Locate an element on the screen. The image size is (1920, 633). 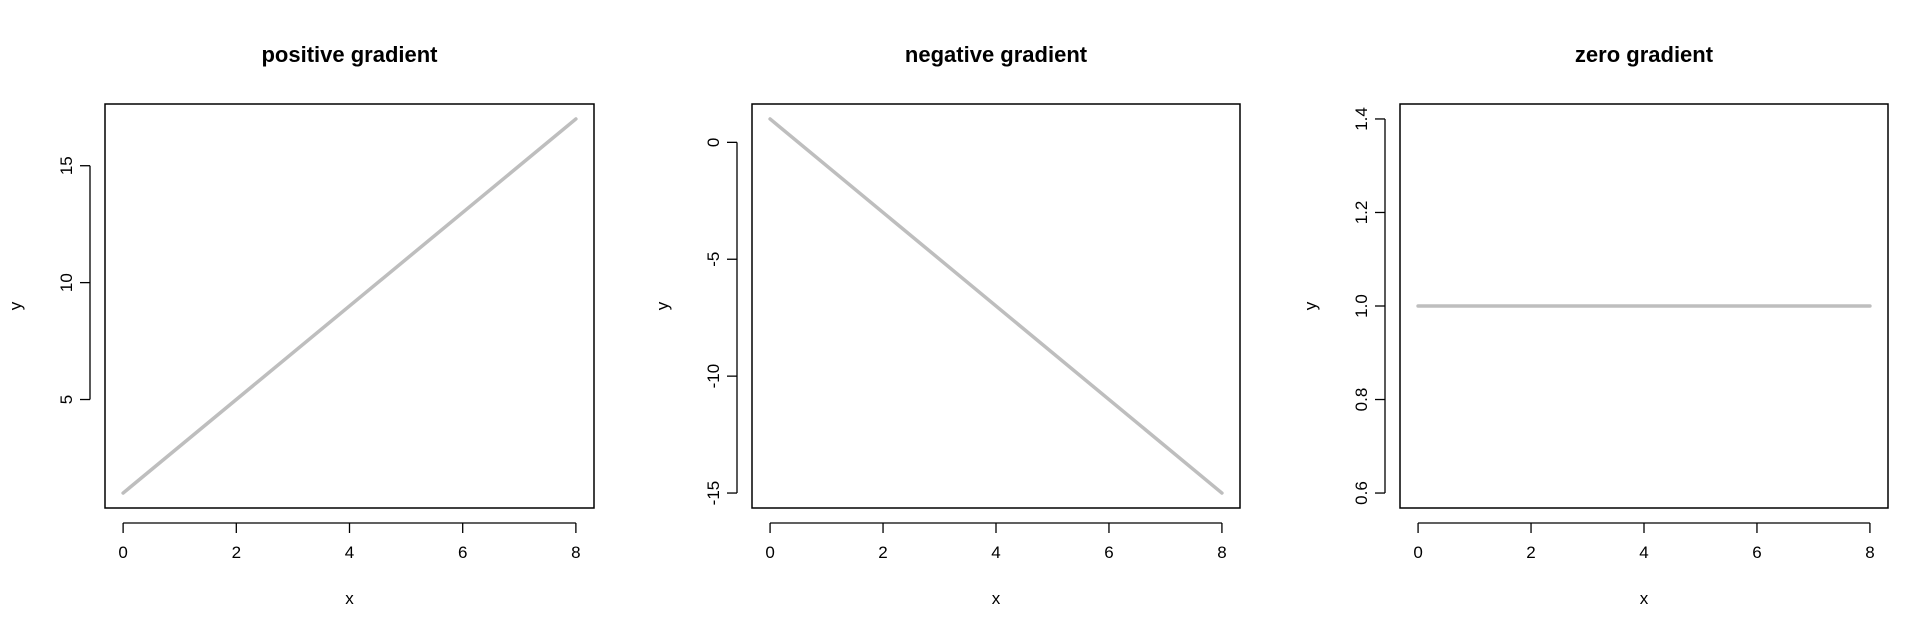
chart-title: negative gradient is located at coordinates (996, 54).